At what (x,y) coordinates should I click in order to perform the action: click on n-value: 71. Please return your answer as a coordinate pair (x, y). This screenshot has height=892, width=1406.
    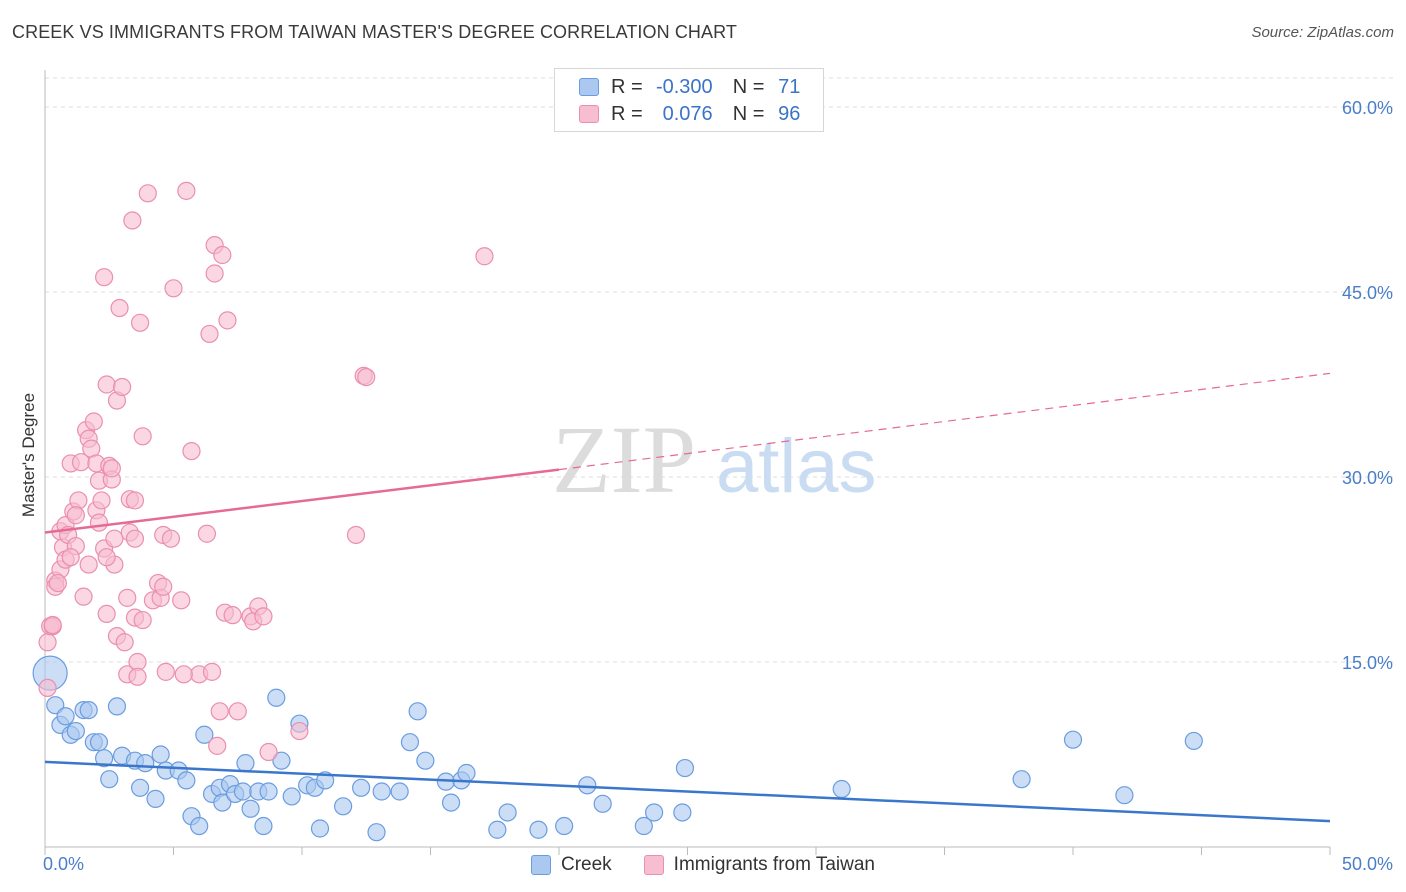
    Looking at the image, I should click on (789, 86).